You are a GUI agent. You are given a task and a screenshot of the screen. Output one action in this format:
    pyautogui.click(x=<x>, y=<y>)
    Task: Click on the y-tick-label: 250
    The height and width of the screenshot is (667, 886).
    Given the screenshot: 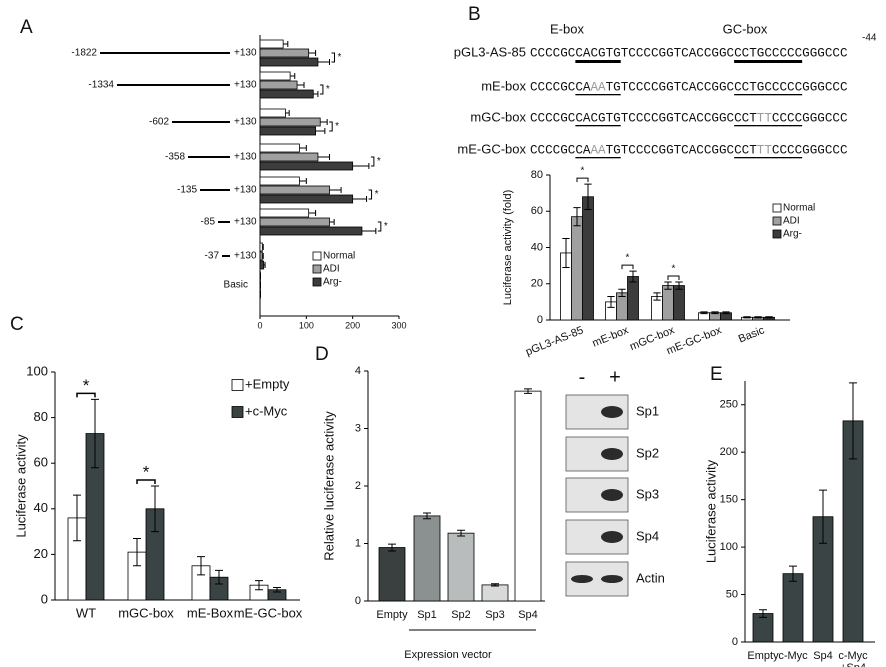 What is the action you would take?
    pyautogui.click(x=729, y=405)
    